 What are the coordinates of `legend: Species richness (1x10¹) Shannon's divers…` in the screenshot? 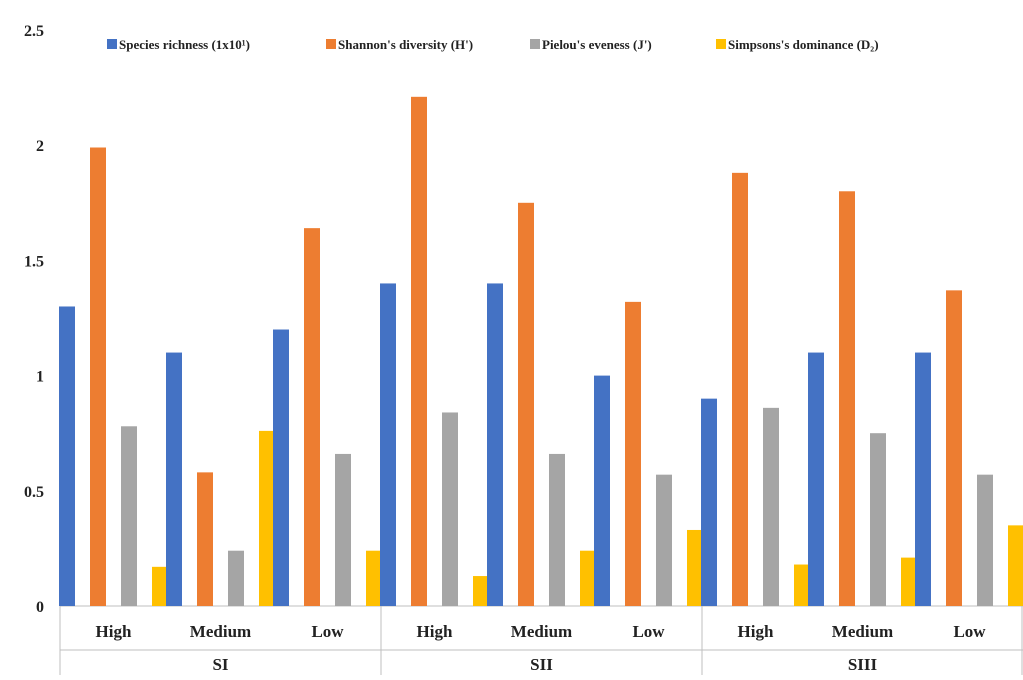 It's located at (493, 44).